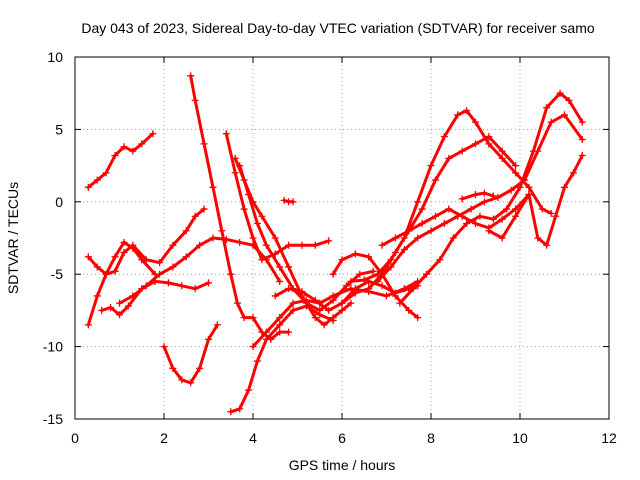 The width and height of the screenshot is (640, 480). What do you see at coordinates (53, 419) in the screenshot?
I see `y-tick-label: -15` at bounding box center [53, 419].